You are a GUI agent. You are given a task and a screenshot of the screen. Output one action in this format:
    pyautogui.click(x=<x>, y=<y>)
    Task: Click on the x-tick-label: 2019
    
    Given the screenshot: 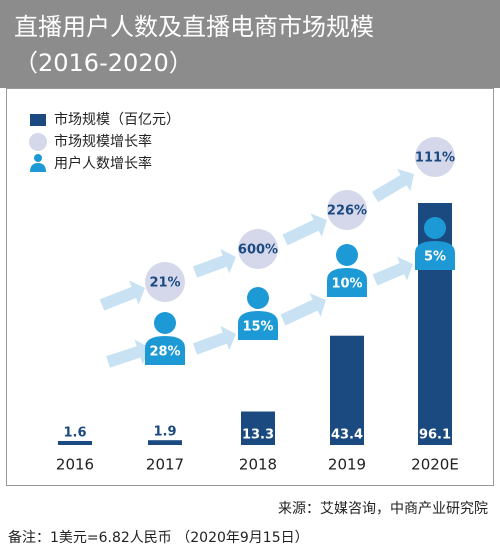 What is the action you would take?
    pyautogui.click(x=347, y=465)
    